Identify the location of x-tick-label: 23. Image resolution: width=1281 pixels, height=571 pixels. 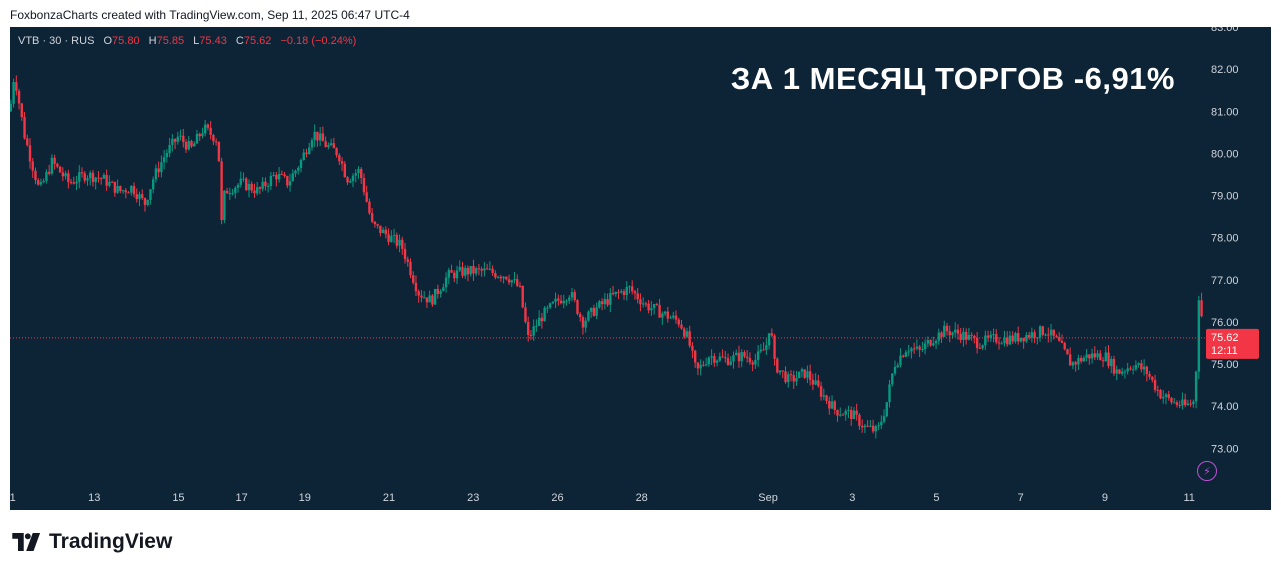
(473, 498).